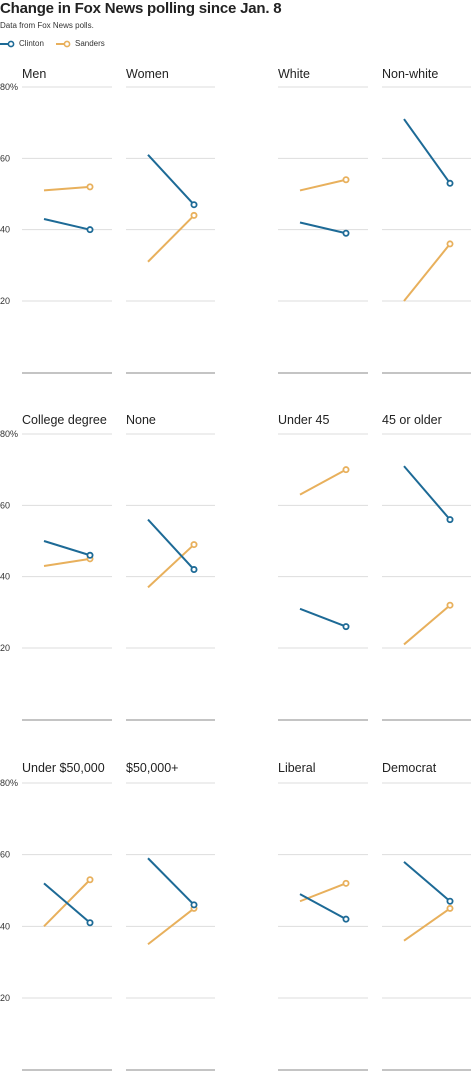 The width and height of the screenshot is (474, 1079). I want to click on panel-label: Women, so click(147, 74).